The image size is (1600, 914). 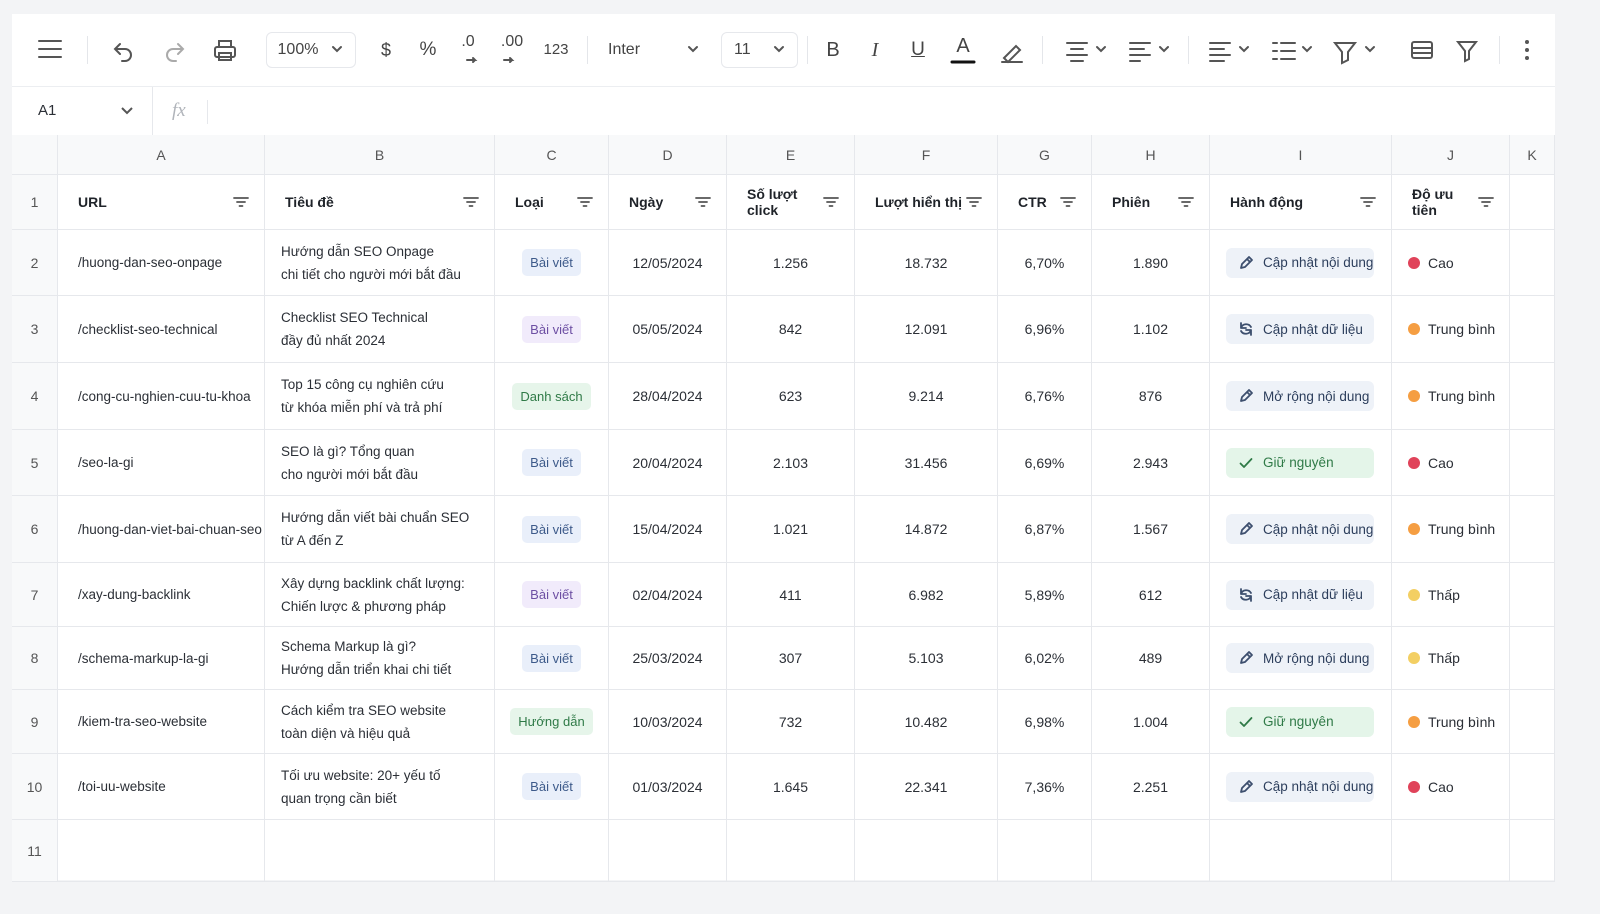 I want to click on impressions: 6.982, so click(x=926, y=594).